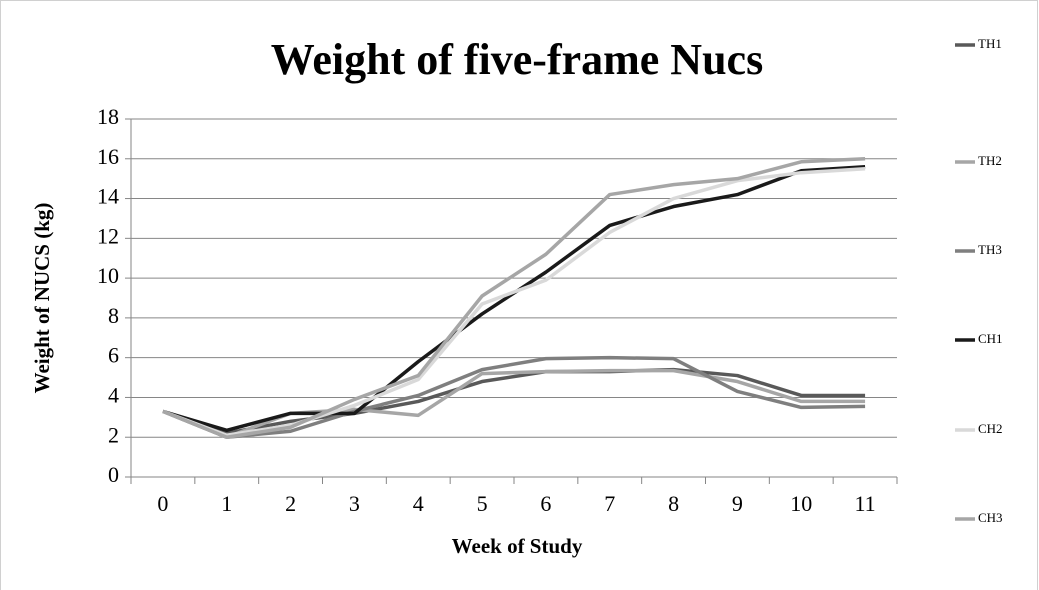 The width and height of the screenshot is (1039, 590). I want to click on x-tick-label: 5, so click(482, 503).